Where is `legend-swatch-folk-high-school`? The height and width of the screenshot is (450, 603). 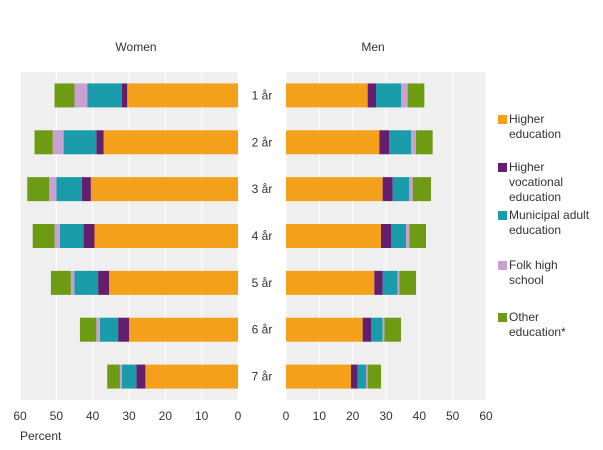
legend-swatch-folk-high-school is located at coordinates (502, 265).